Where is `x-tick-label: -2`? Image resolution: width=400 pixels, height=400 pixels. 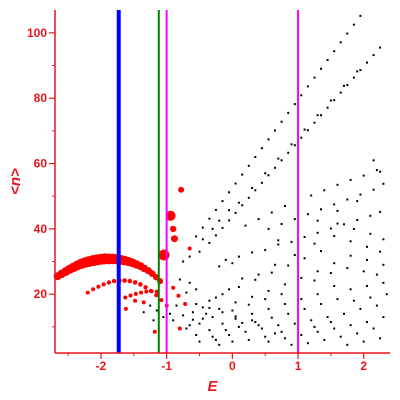 x-tick-label: -2 is located at coordinates (101, 366).